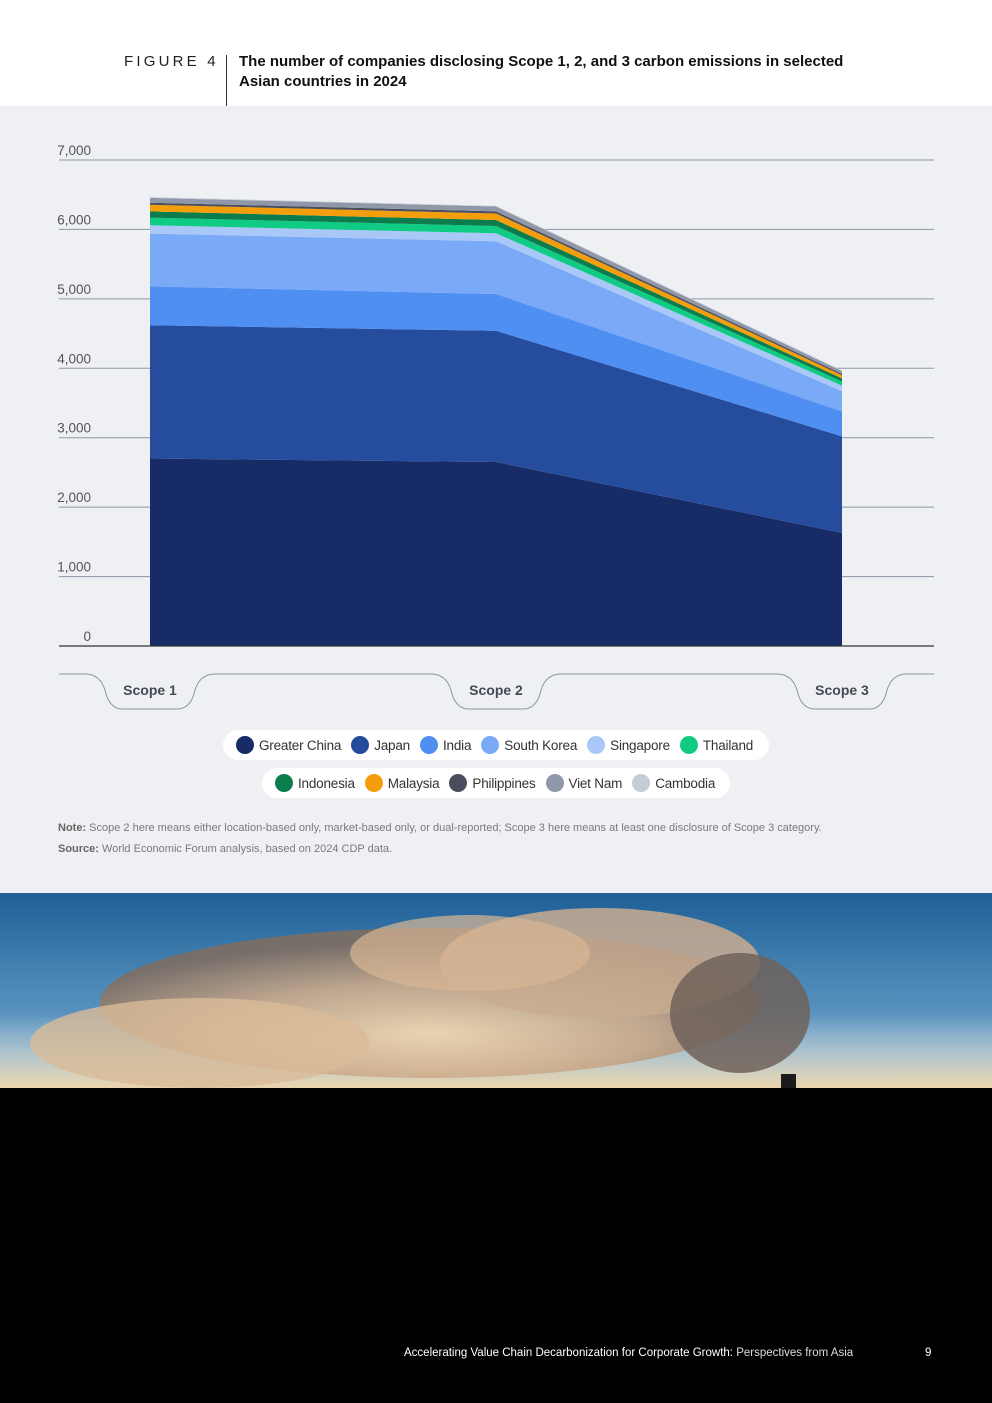 This screenshot has width=992, height=1403. I want to click on legend-item: Singapore, so click(628, 745).